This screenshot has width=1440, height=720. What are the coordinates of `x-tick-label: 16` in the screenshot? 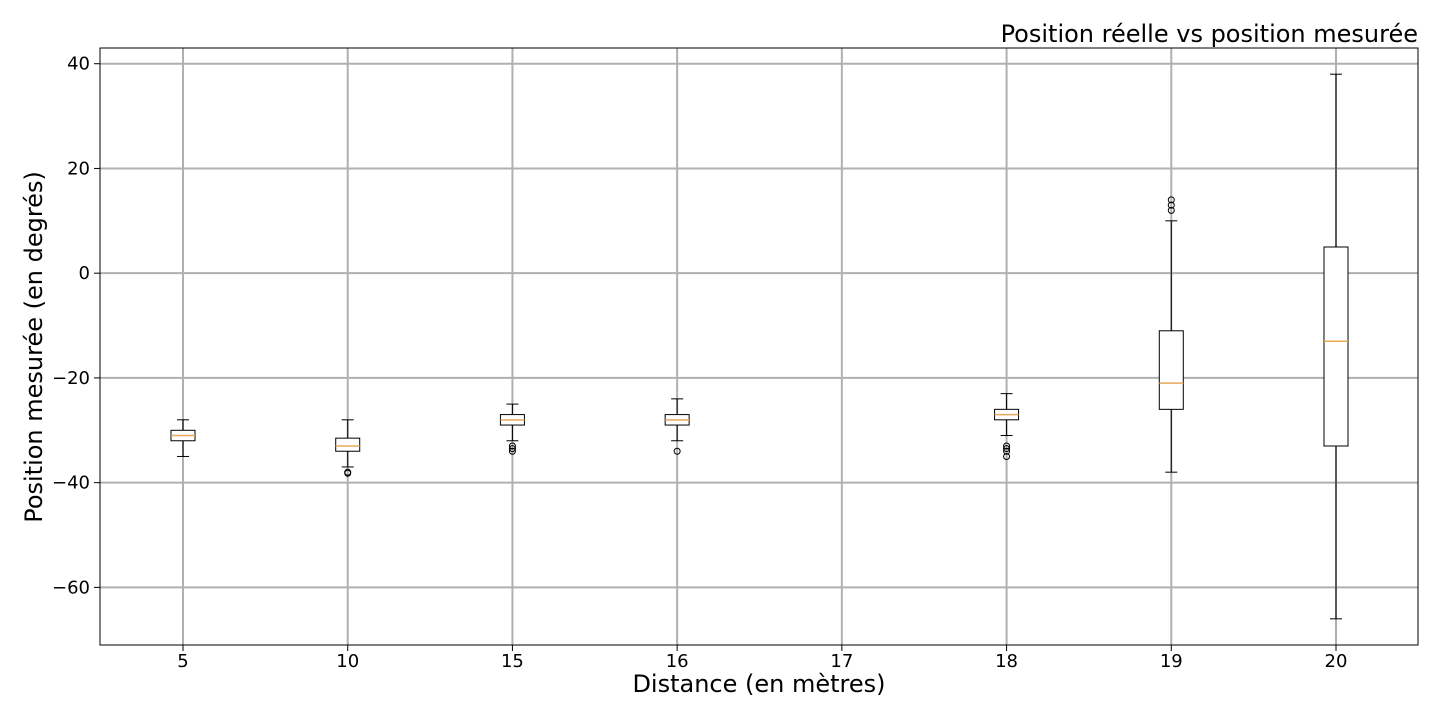 It's located at (677, 661).